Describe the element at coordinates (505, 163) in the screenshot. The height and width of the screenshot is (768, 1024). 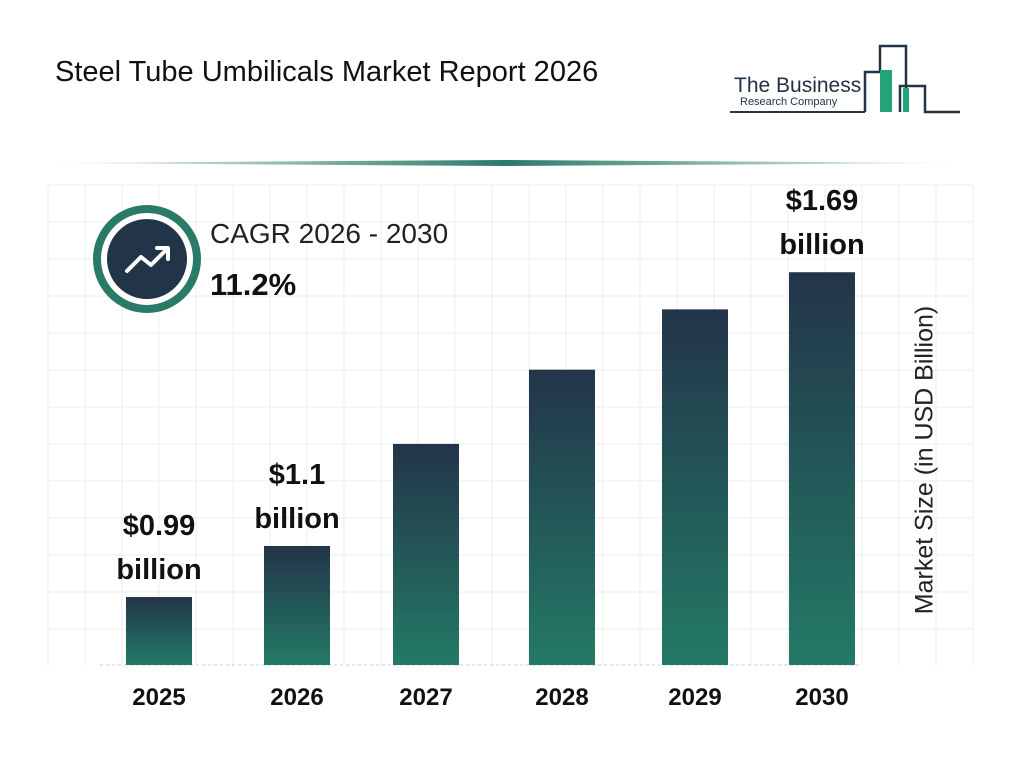
I see `divider` at that location.